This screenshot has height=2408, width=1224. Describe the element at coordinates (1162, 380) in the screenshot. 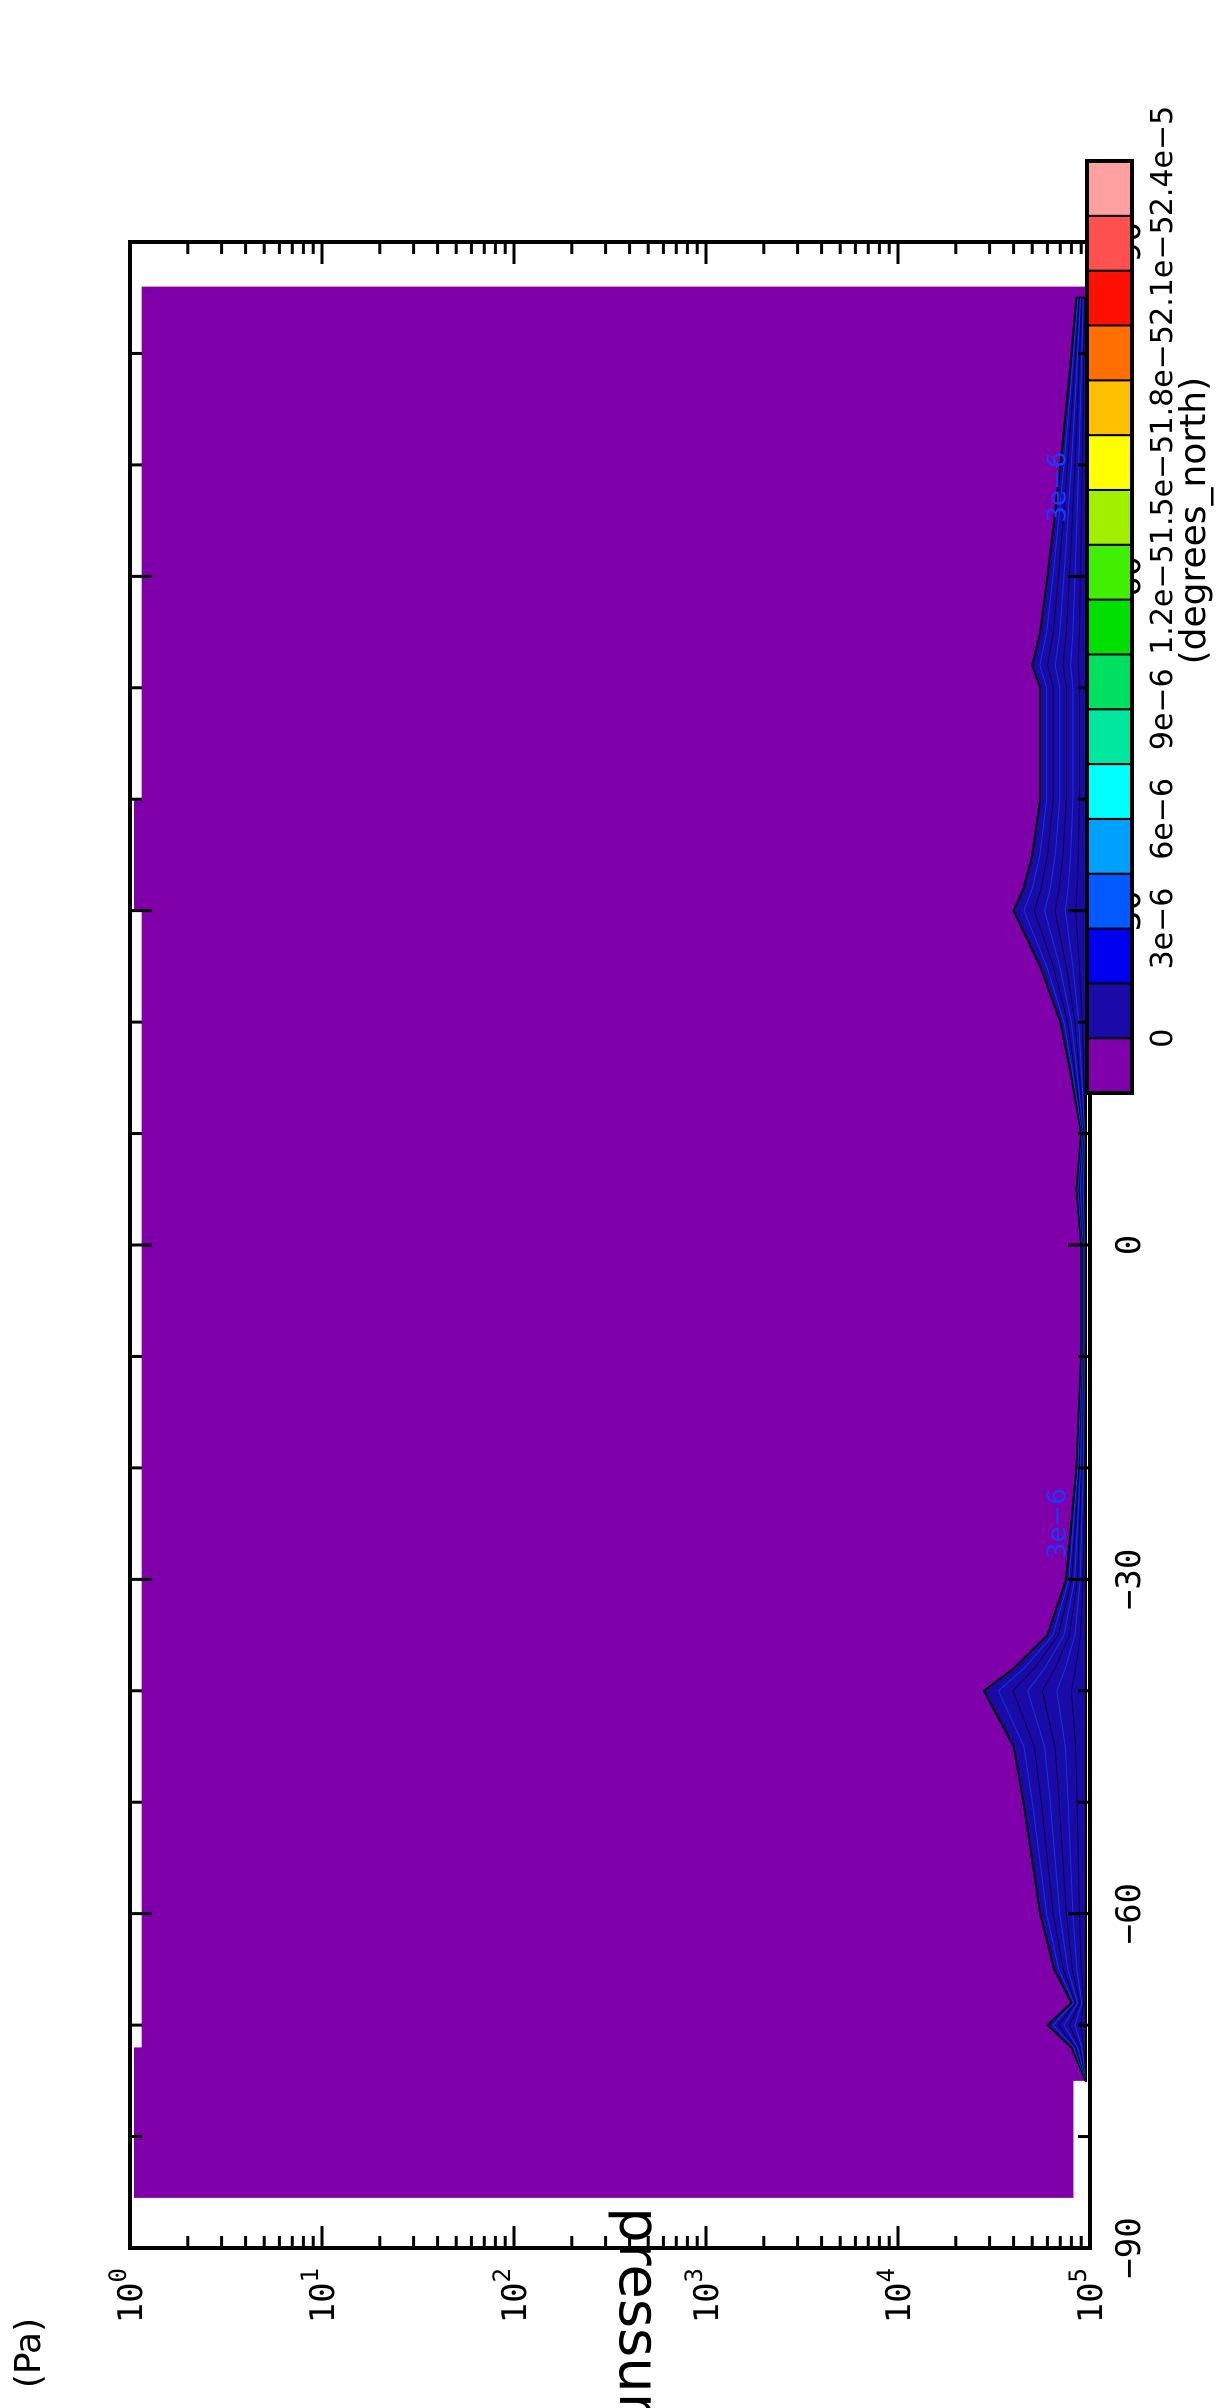

I see `colorbar-label: 1.8e−5` at that location.